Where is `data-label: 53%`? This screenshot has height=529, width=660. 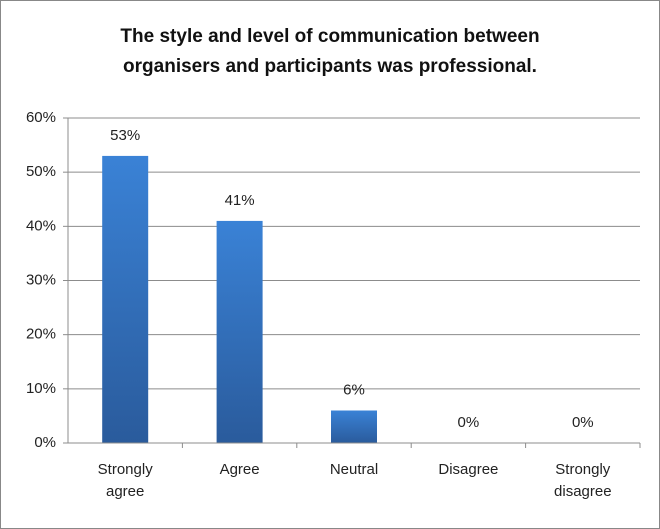 data-label: 53% is located at coordinates (125, 135).